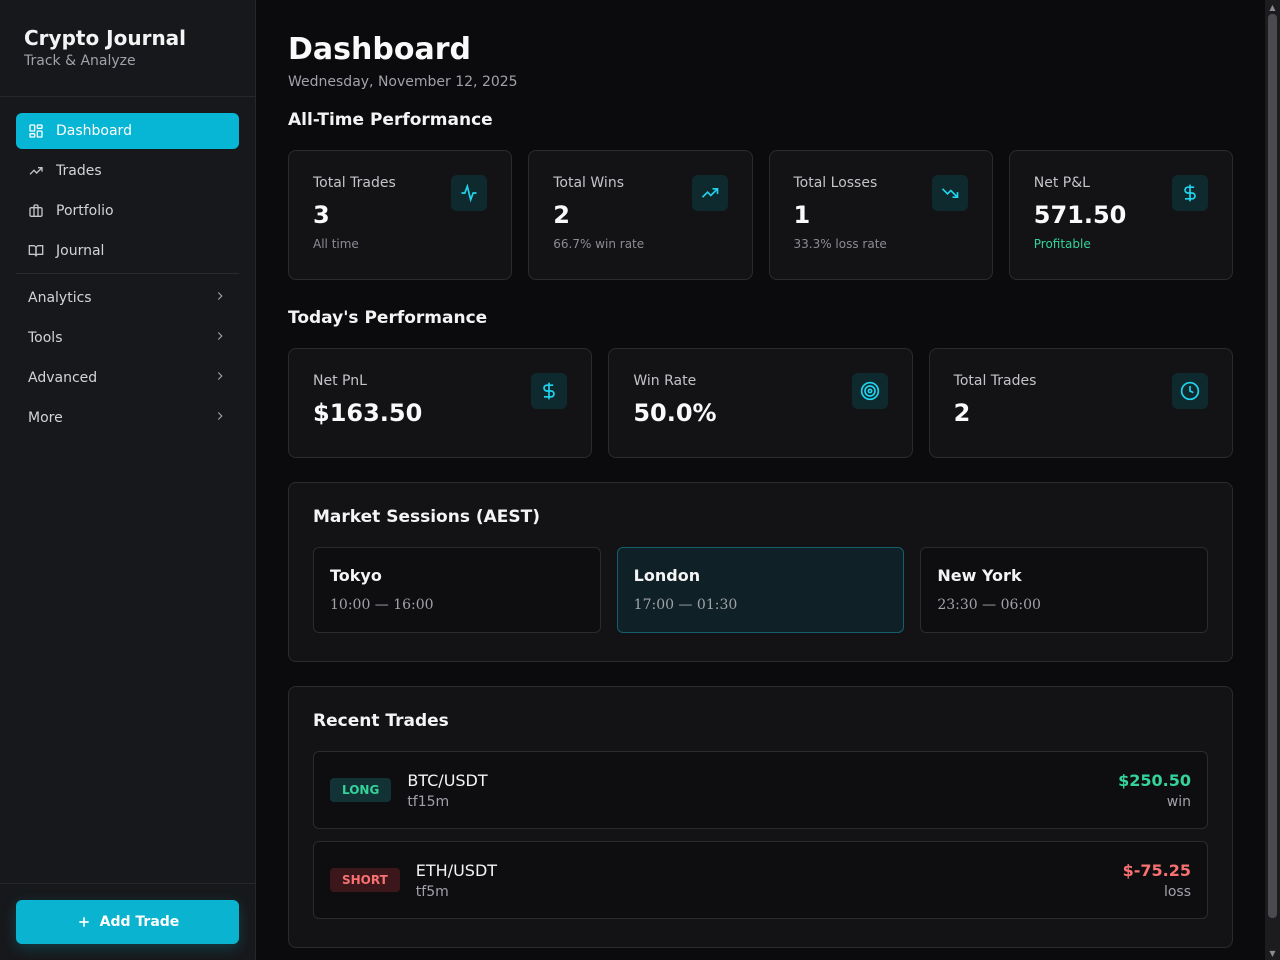  I want to click on today-card-total-trades: Total Trades 2, so click(1080, 403).